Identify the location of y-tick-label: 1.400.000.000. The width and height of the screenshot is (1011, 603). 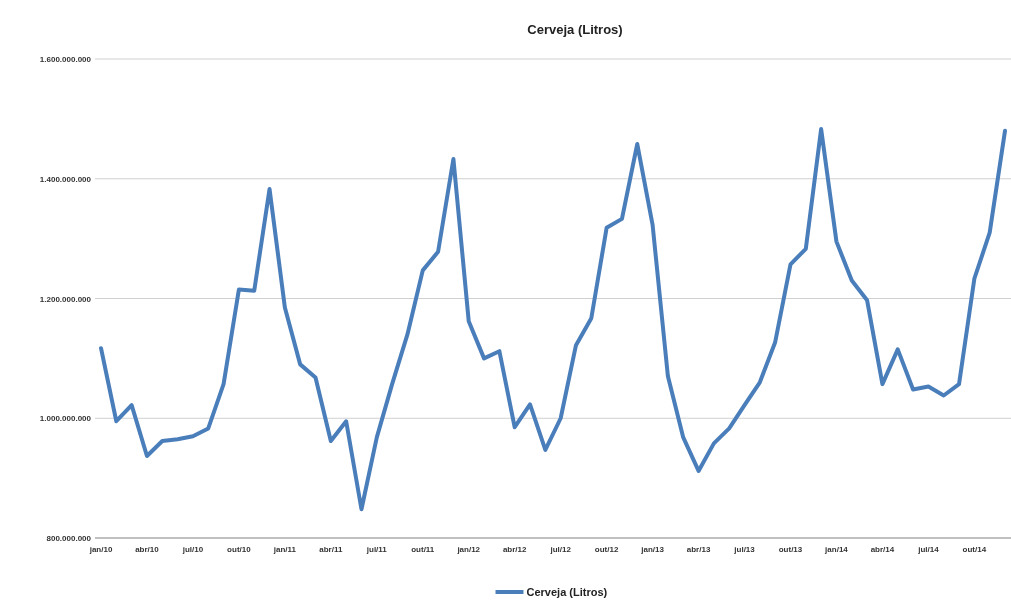
(65, 179).